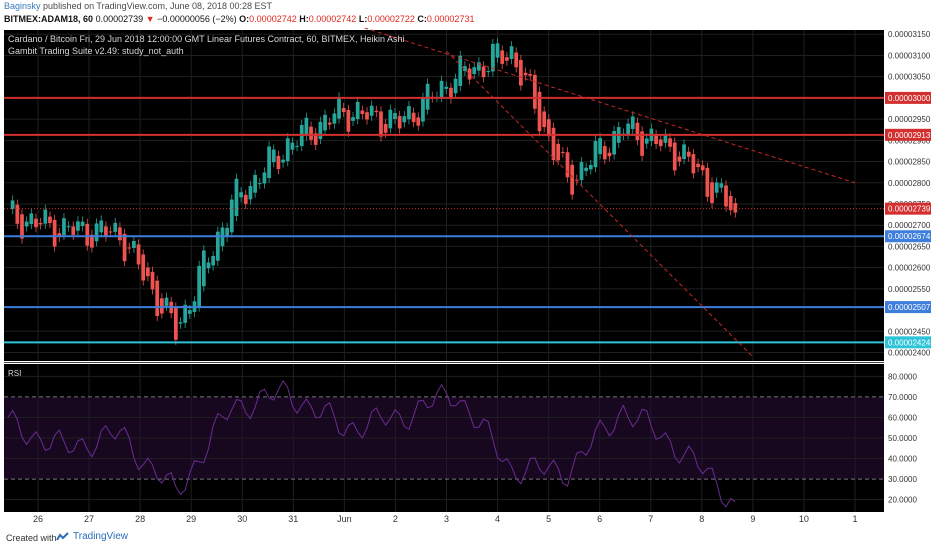  What do you see at coordinates (909, 331) in the screenshot?
I see `price-tick-label: 0.00002450` at bounding box center [909, 331].